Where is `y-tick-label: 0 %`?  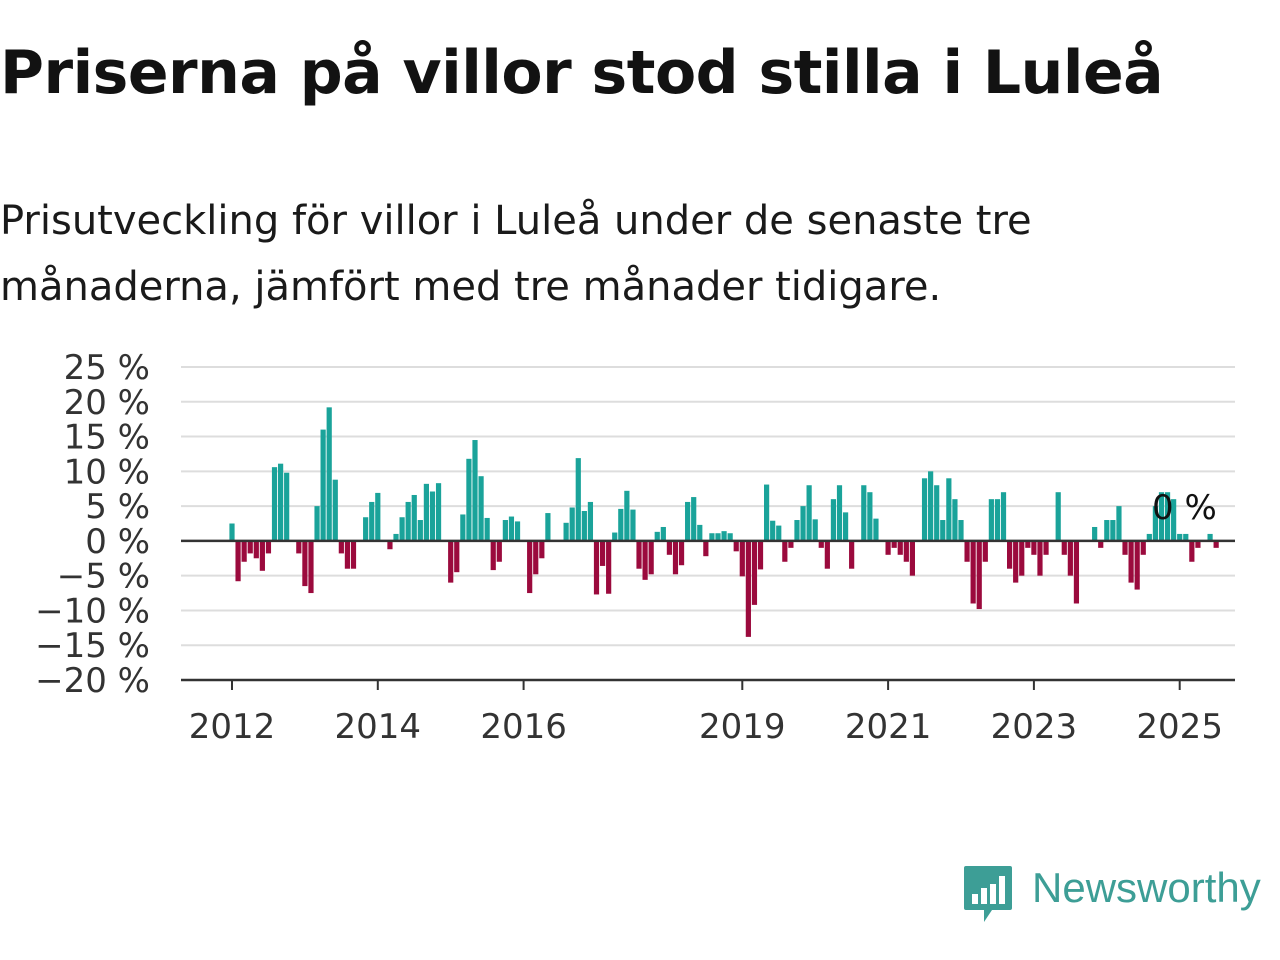 y-tick-label: 0 % is located at coordinates (117, 542).